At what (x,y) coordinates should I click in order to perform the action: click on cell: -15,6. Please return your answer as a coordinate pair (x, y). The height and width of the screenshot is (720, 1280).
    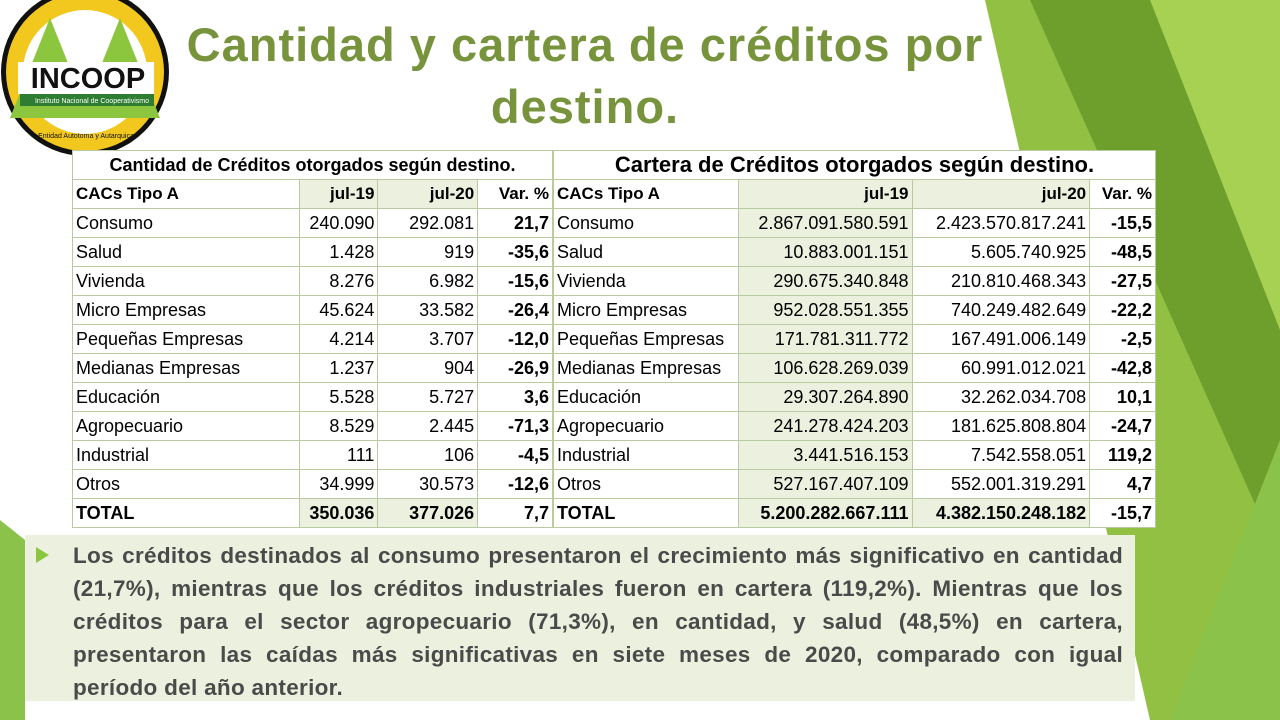
    Looking at the image, I should click on (515, 281).